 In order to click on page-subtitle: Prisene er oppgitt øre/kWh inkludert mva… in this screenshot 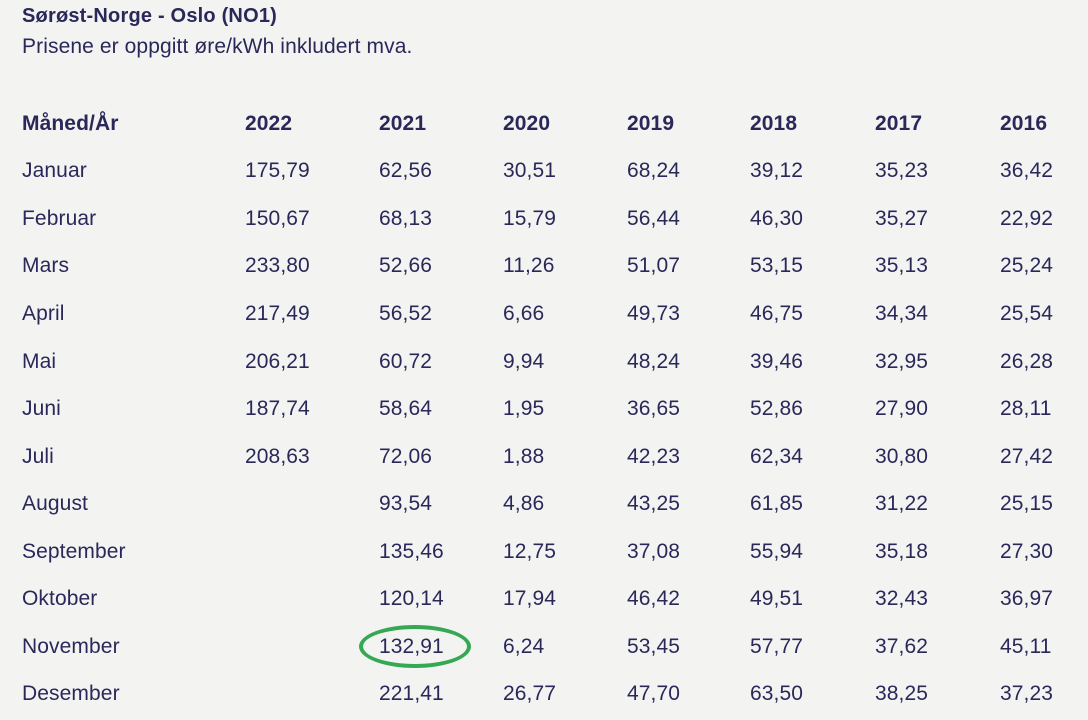, I will do `click(217, 46)`.